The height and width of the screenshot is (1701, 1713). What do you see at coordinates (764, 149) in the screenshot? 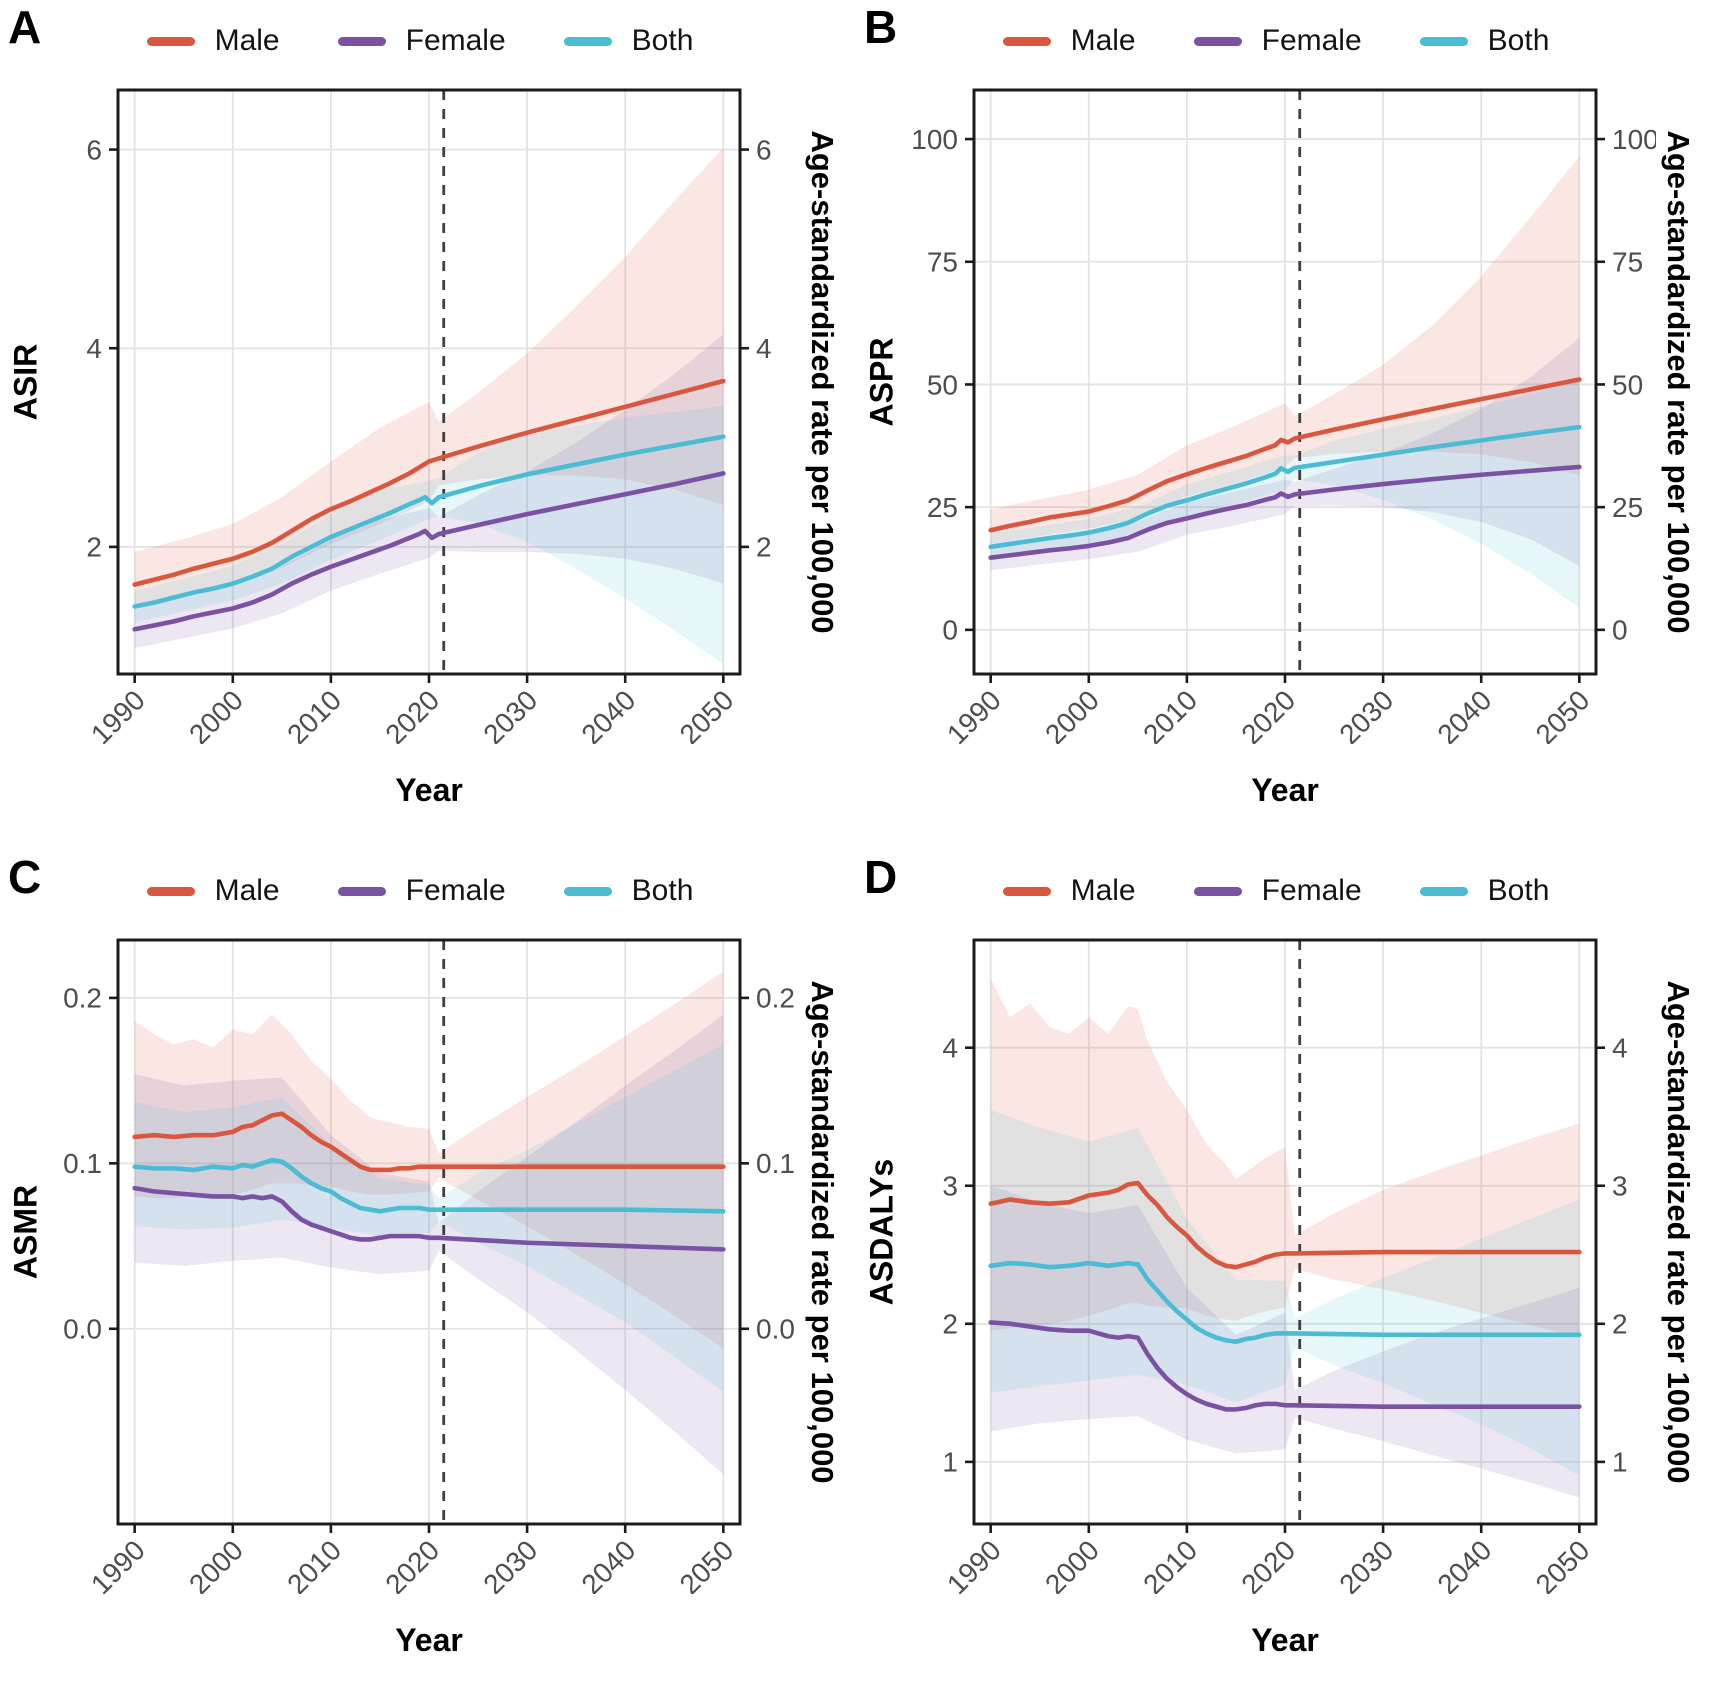
I see `y2-tick-label: 6` at bounding box center [764, 149].